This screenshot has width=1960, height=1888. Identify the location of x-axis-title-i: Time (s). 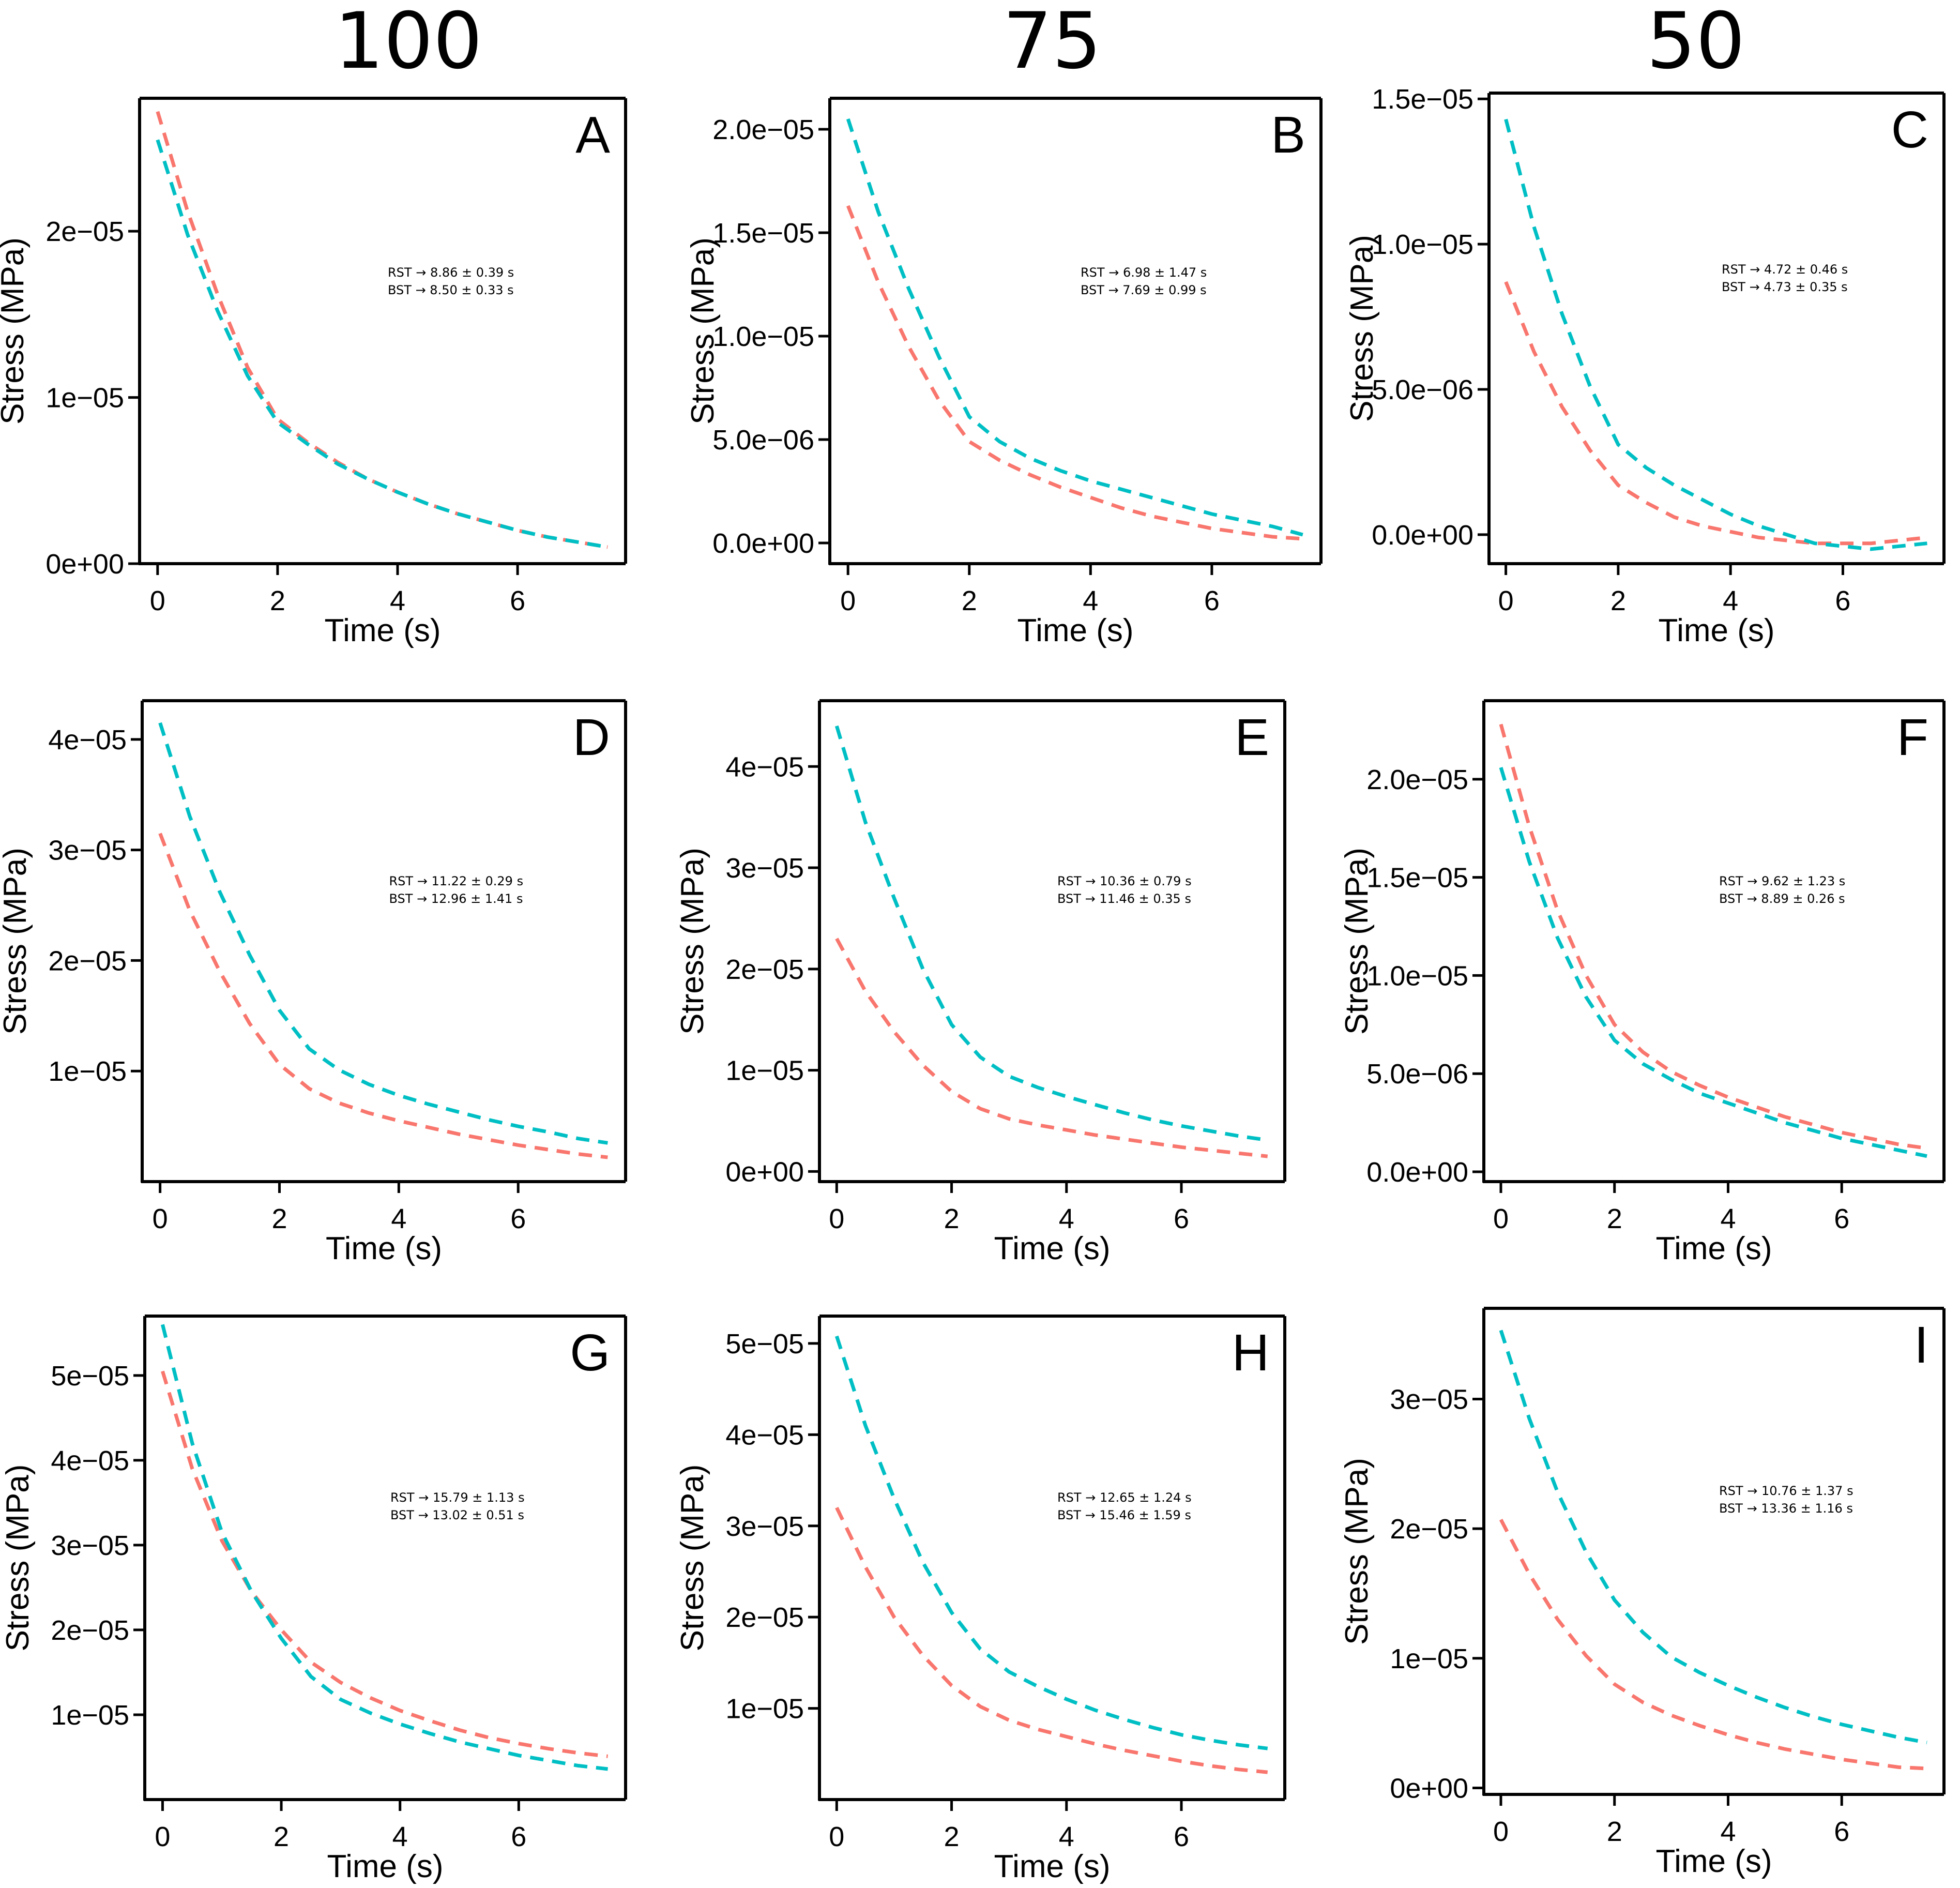
(1714, 1862).